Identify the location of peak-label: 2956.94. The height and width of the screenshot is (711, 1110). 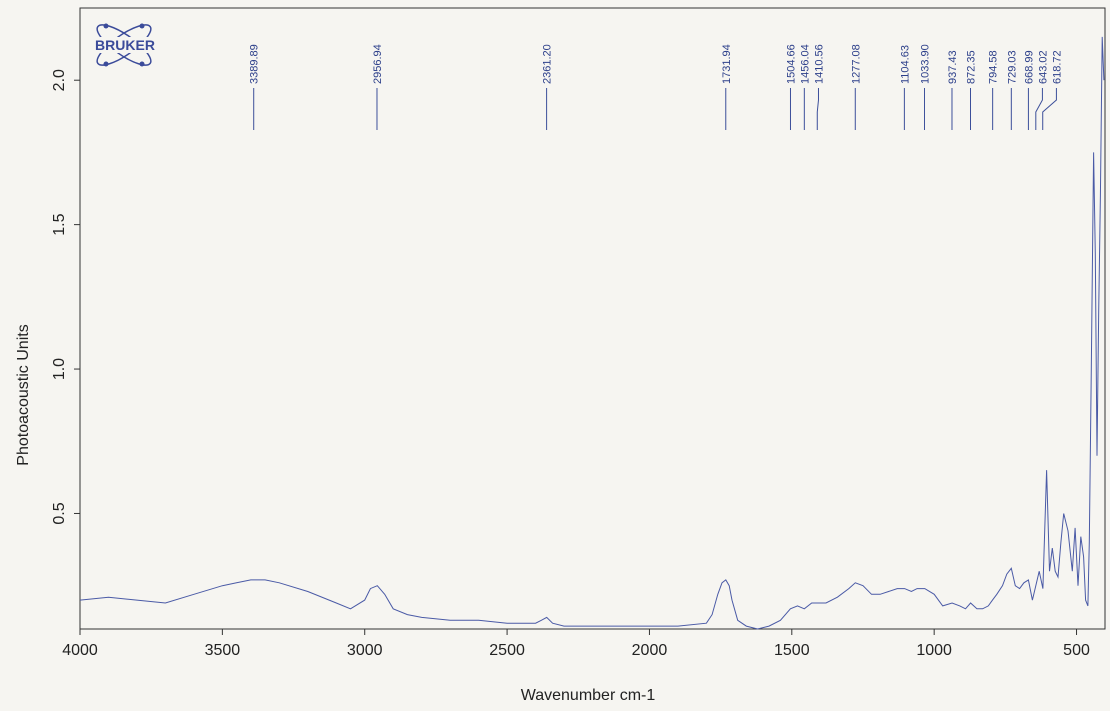
(378, 64).